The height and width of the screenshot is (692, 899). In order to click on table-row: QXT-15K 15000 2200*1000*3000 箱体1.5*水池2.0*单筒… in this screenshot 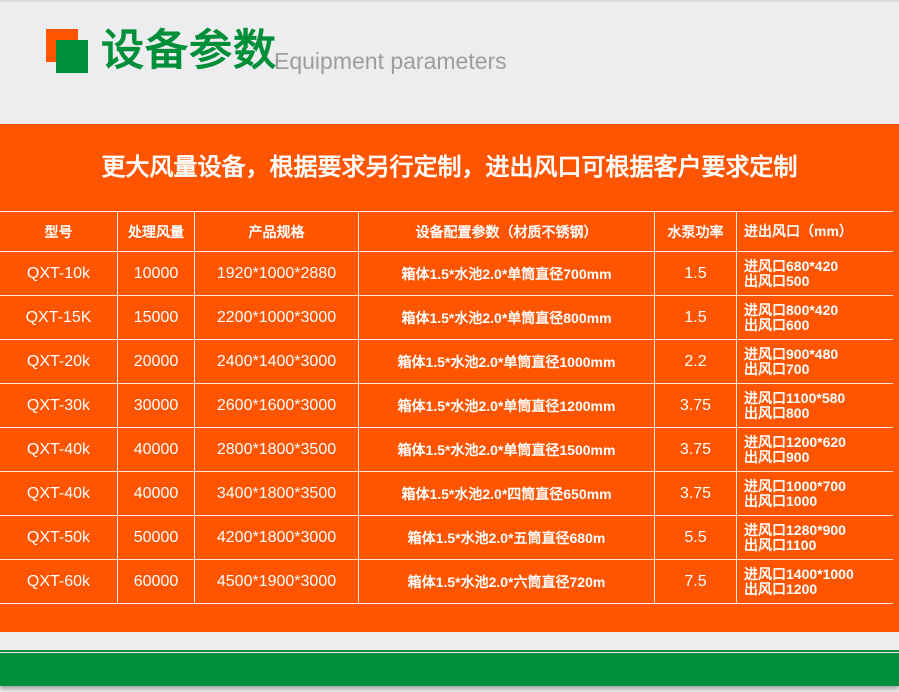, I will do `click(446, 317)`.